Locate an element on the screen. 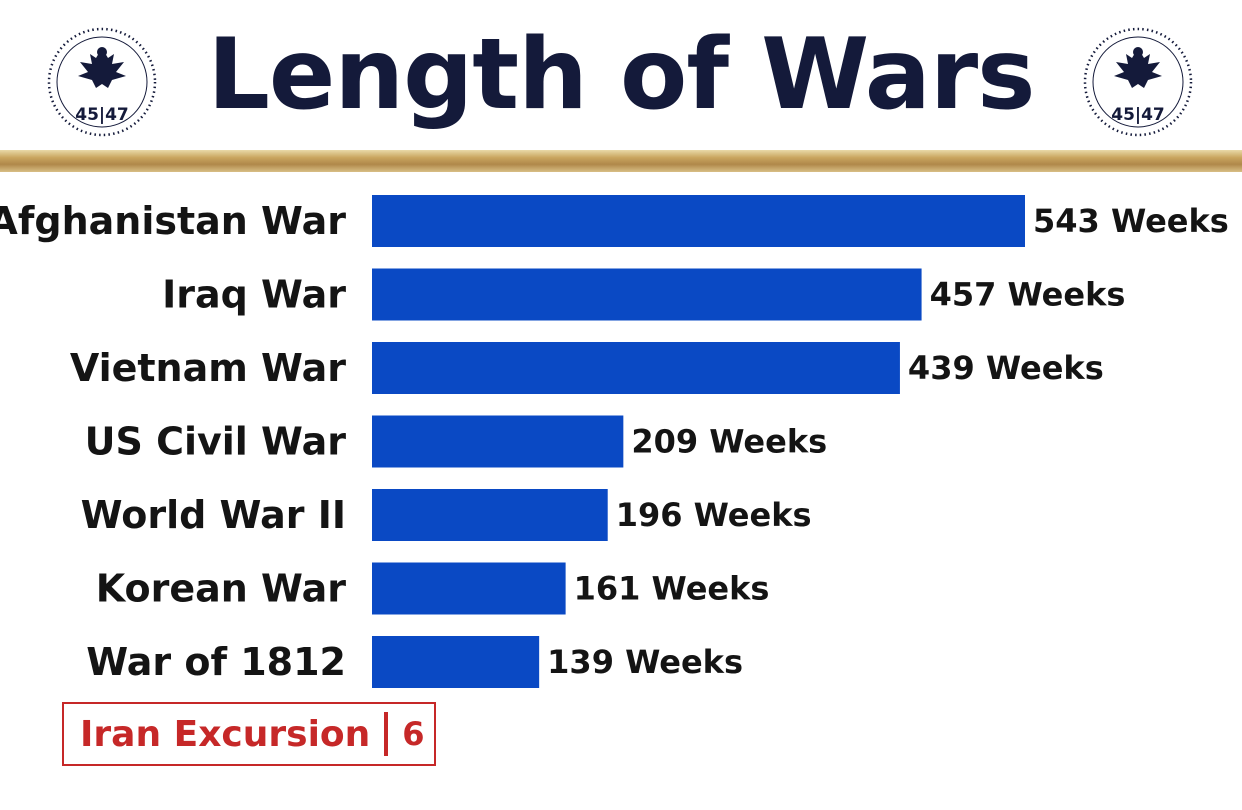  value-label: 457 Weeks is located at coordinates (1028, 295).